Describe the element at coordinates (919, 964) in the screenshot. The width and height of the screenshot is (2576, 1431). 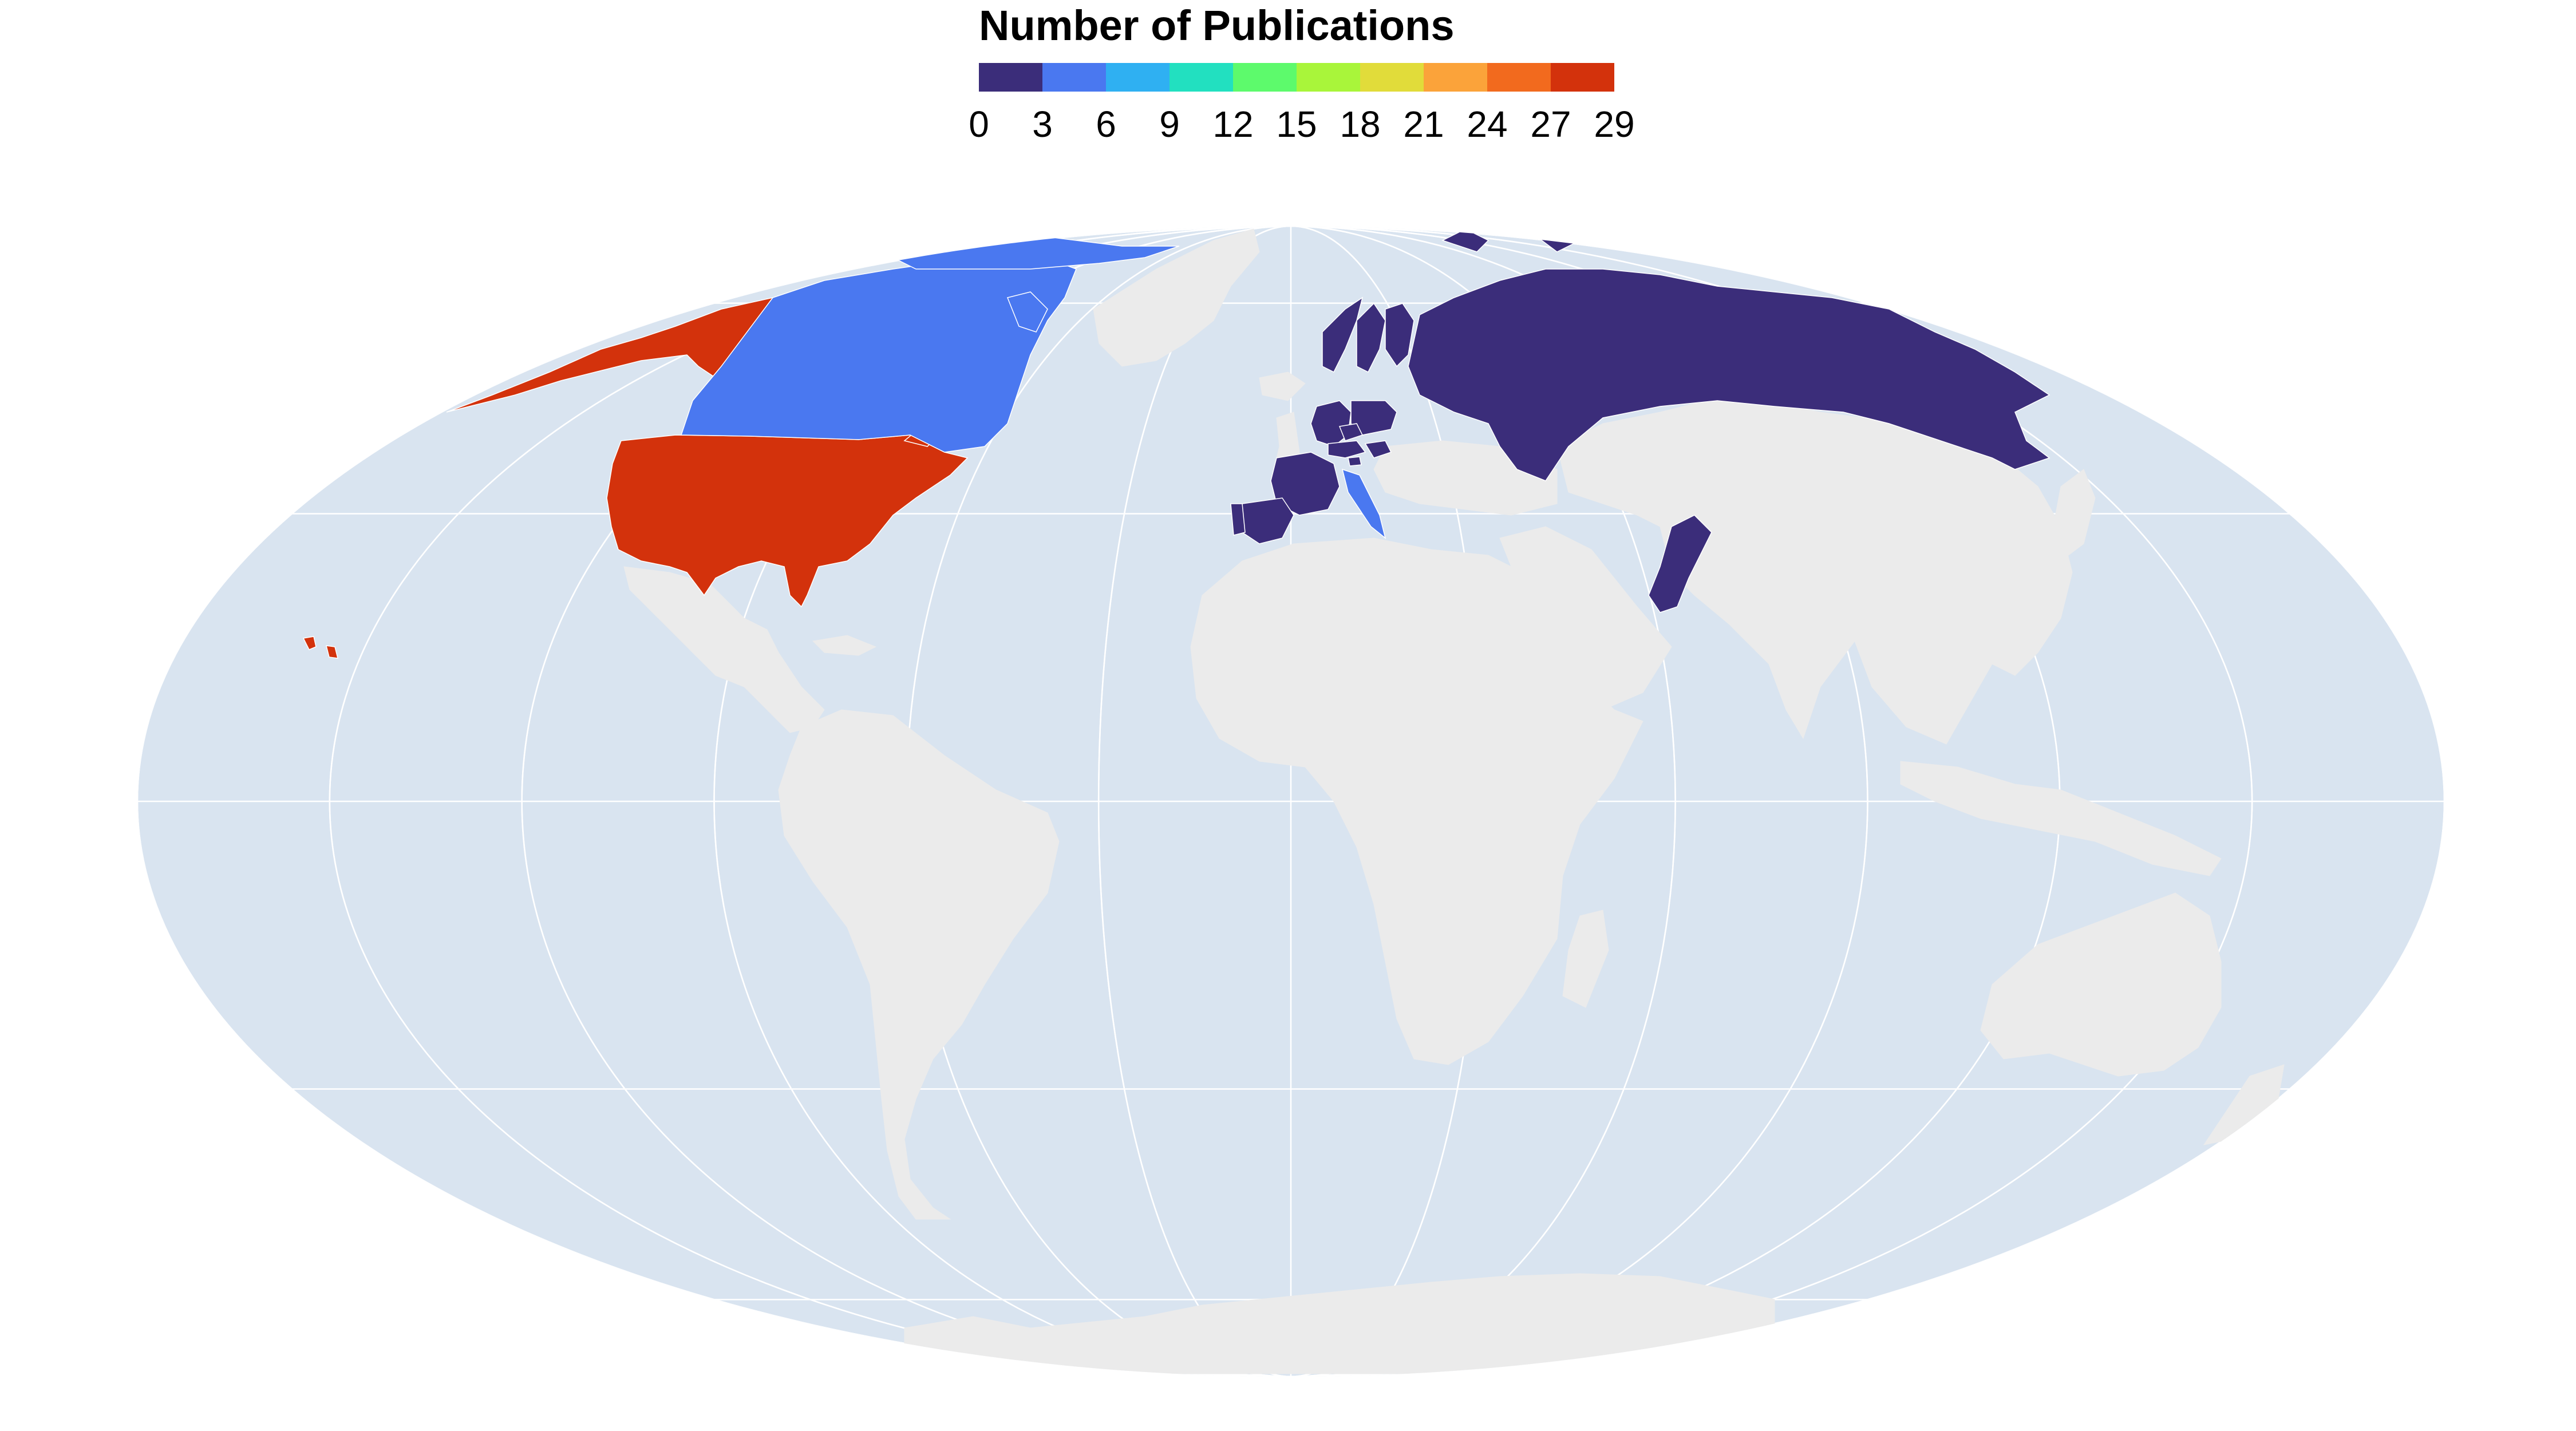
I see `land-south-america` at that location.